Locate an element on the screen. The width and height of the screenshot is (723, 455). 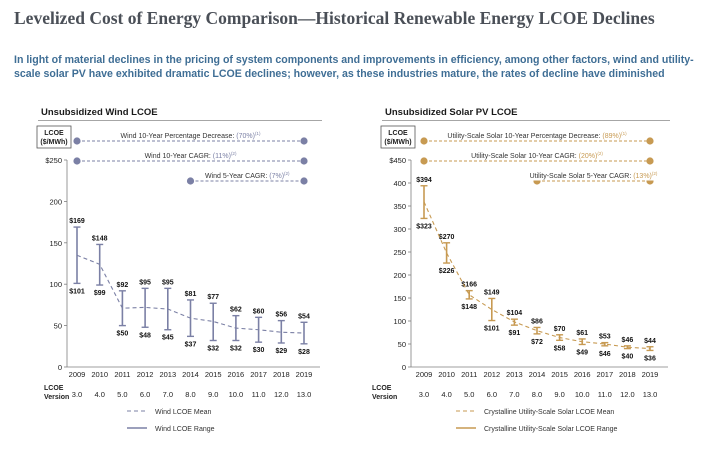
wind-y-tick-label: 200 is located at coordinates (55, 201).